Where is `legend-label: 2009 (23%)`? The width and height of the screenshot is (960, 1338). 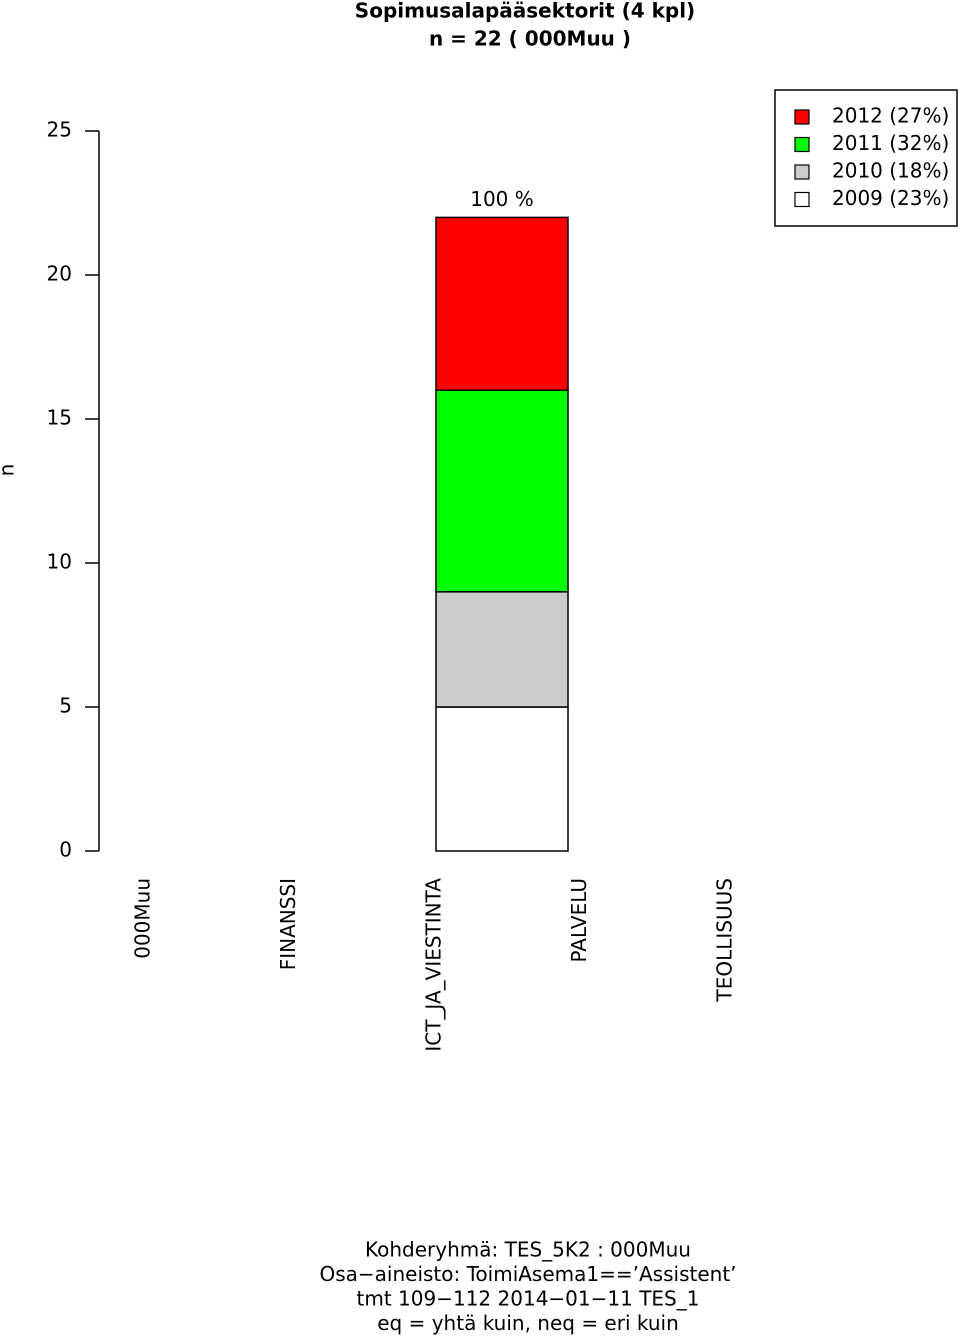 legend-label: 2009 (23%) is located at coordinates (890, 198).